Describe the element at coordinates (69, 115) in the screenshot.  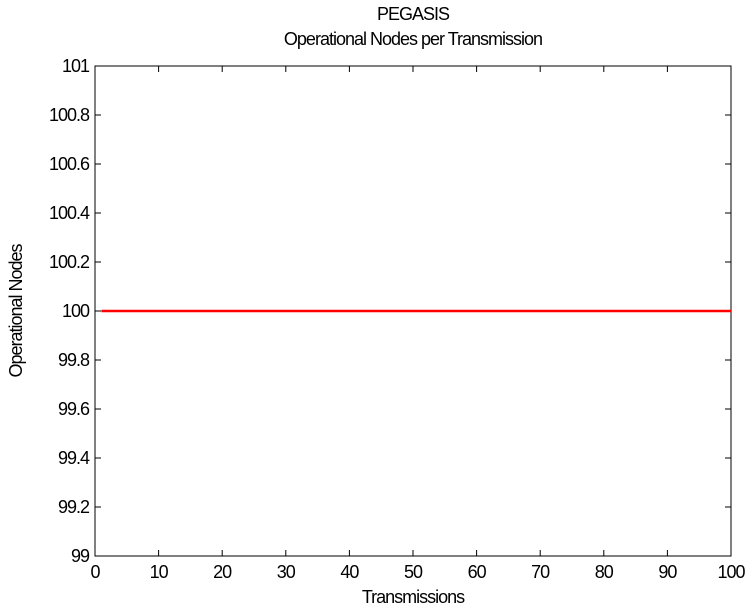
I see `y-tick-label: 100.8` at that location.